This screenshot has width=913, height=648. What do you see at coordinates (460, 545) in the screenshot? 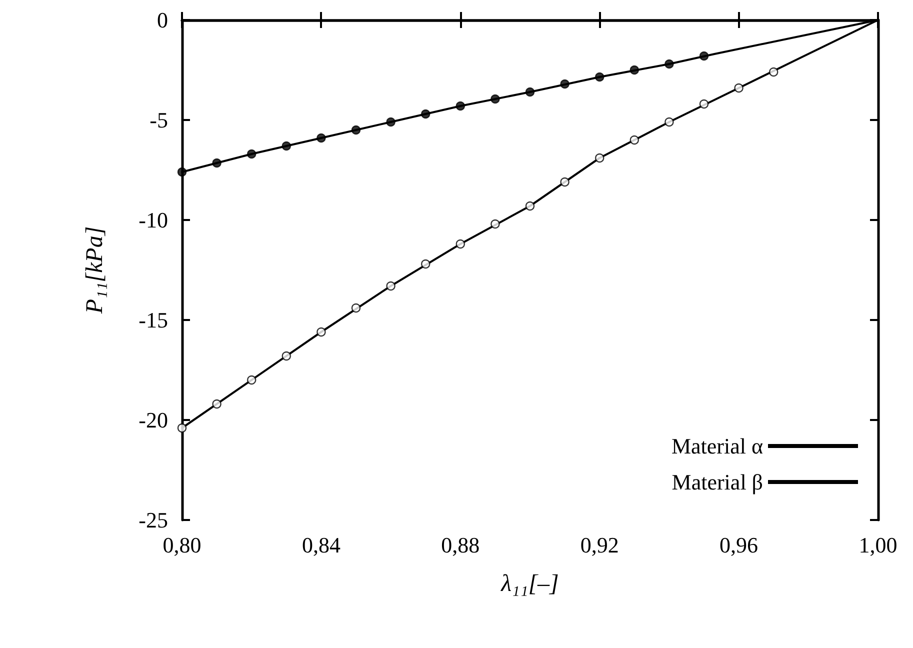
I see `x-tick-label: 0,88` at bounding box center [460, 545].